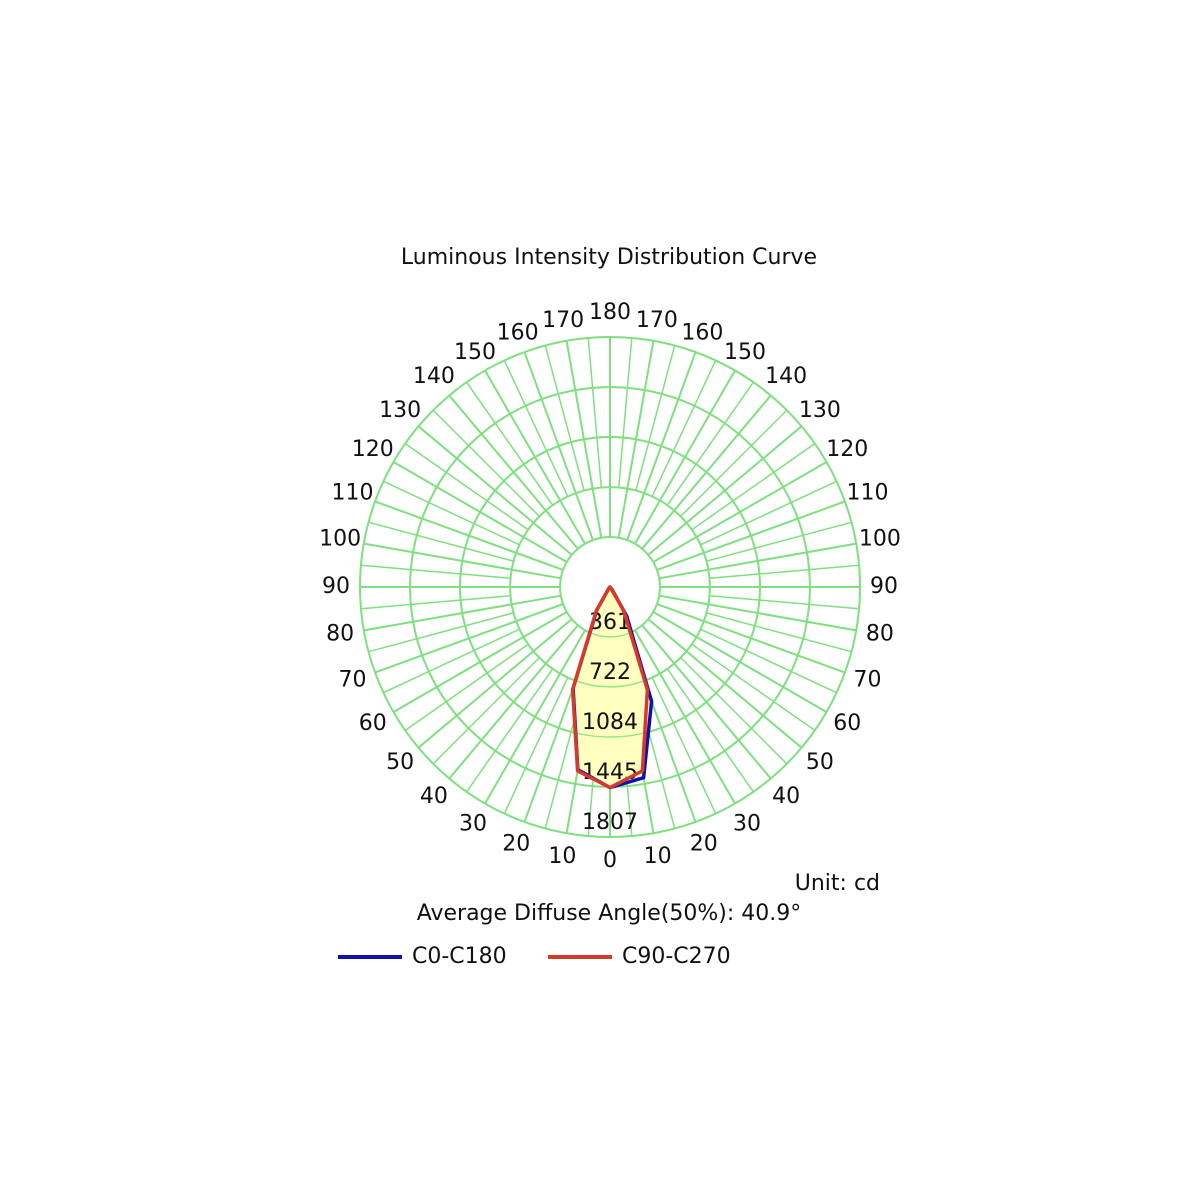 The image size is (1200, 1200). Describe the element at coordinates (610, 312) in the screenshot. I see `angle-tick-label: 180` at that location.